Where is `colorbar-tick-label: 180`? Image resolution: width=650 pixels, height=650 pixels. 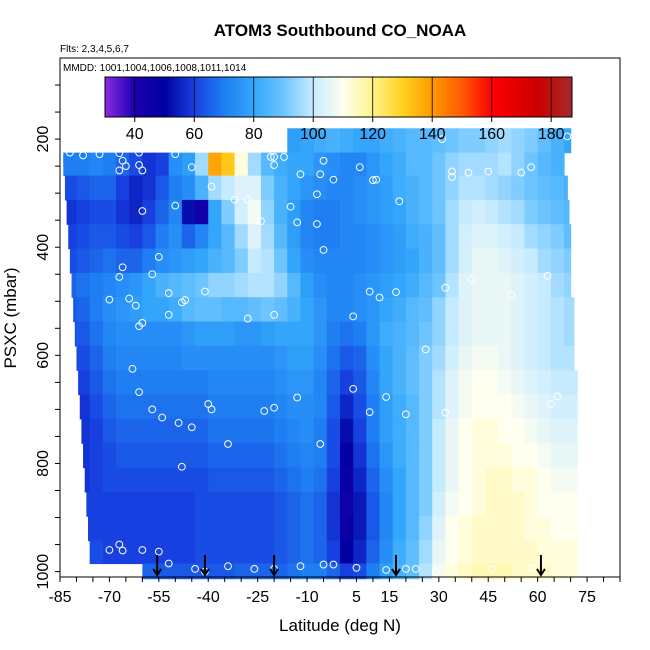 colorbar-tick-label: 180 is located at coordinates (551, 134).